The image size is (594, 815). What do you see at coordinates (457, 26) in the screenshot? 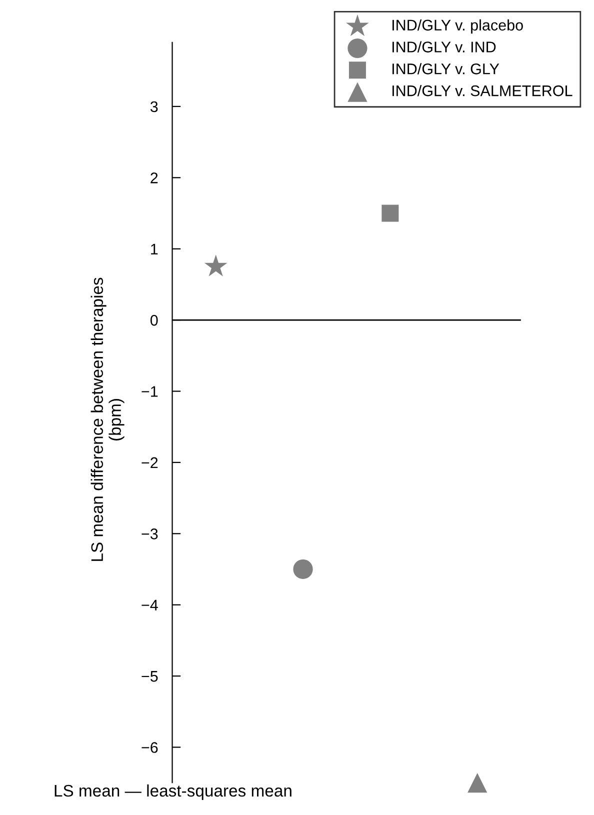
I see `legend-label: IND/GLY v. placebo` at bounding box center [457, 26].